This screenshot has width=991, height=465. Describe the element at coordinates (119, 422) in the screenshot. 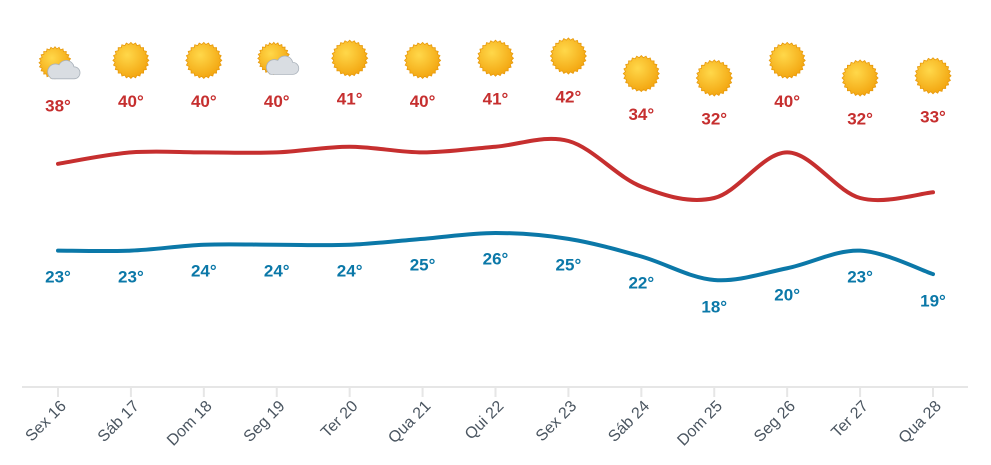

I see `x-tick-label: Sáb 17` at that location.